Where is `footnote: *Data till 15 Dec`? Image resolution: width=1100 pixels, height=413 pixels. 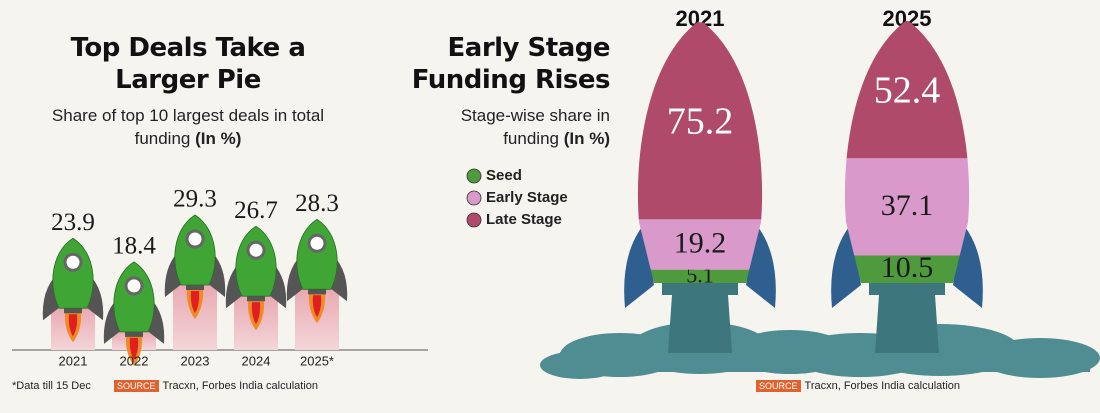 footnote: *Data till 15 Dec is located at coordinates (51, 386).